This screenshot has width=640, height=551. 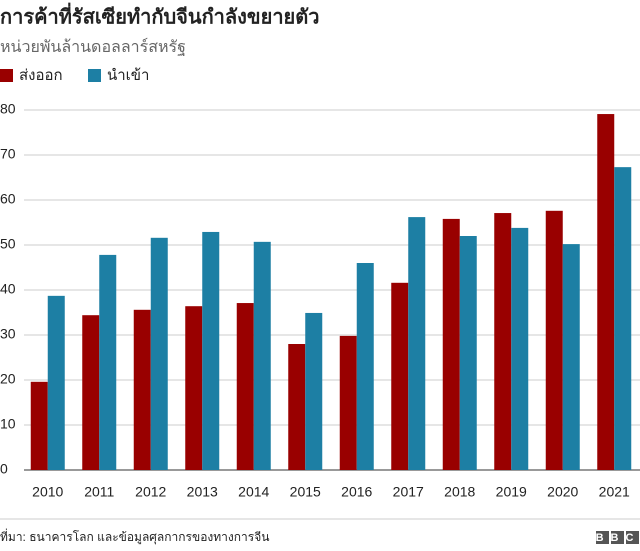 I want to click on x-tick-label: 2014, so click(x=253, y=492).